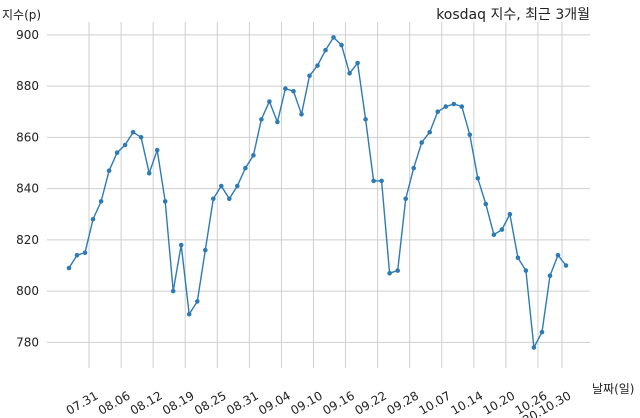  What do you see at coordinates (27, 240) in the screenshot?
I see `y-tick-label: 820` at bounding box center [27, 240].